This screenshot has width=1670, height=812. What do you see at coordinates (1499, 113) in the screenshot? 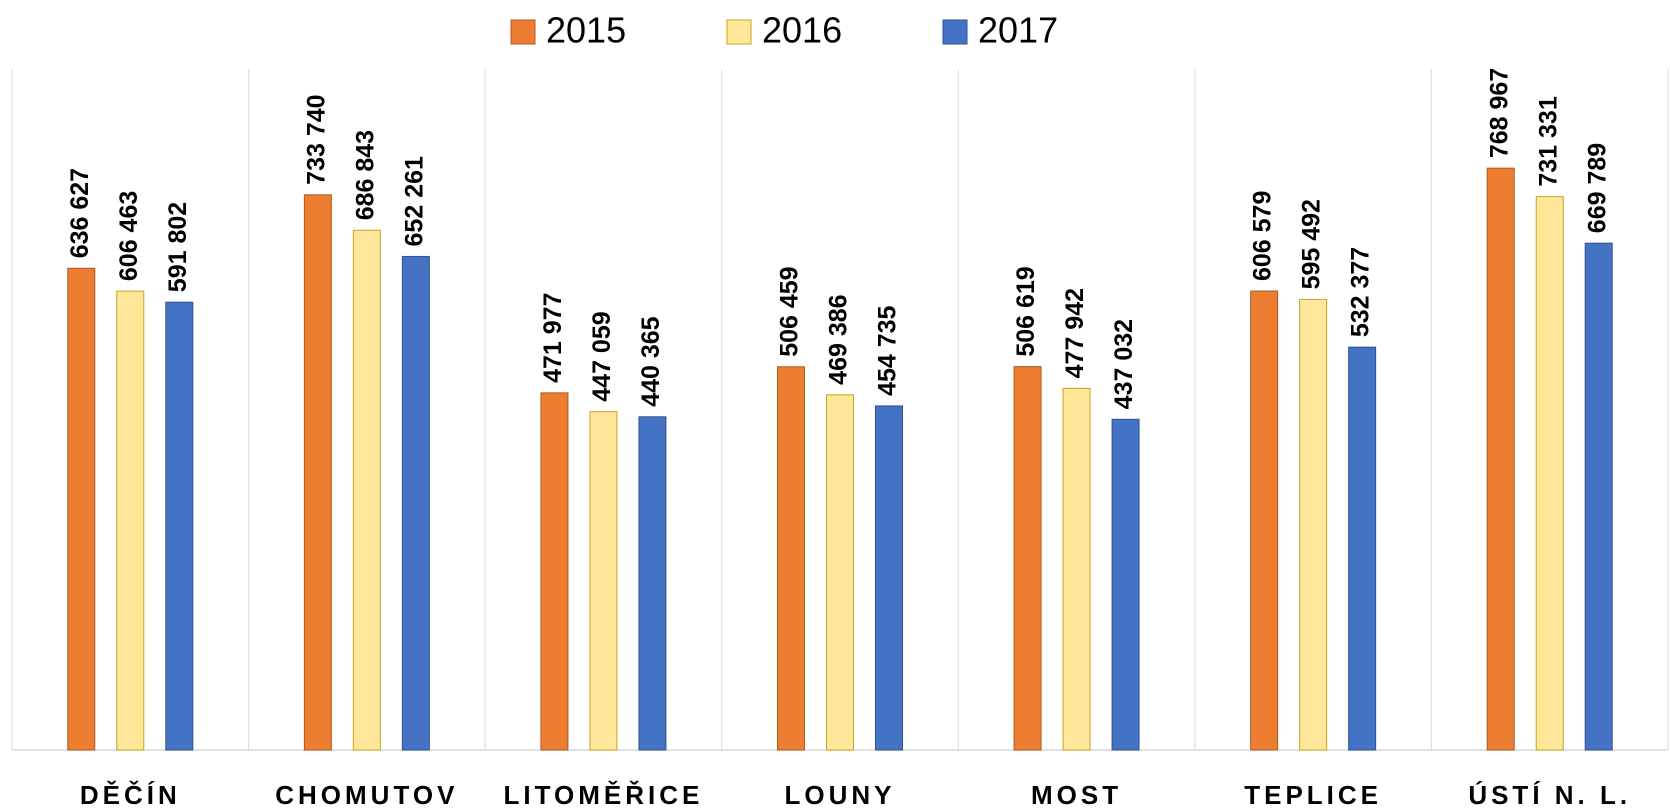
I see `data-label: 768 967` at bounding box center [1499, 113].